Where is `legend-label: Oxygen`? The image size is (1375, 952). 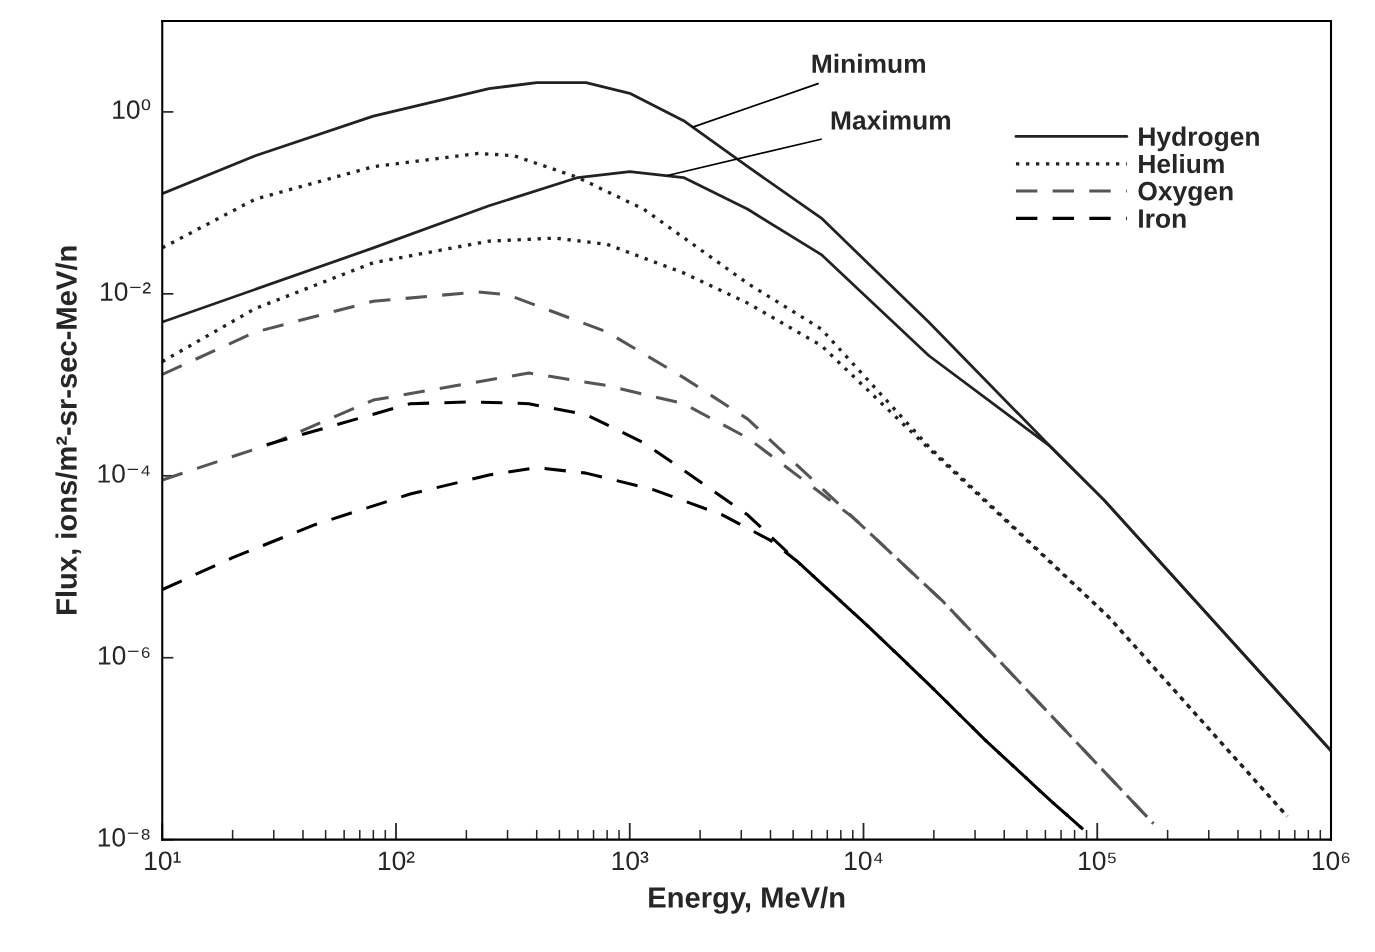
legend-label: Oxygen is located at coordinates (1185, 193).